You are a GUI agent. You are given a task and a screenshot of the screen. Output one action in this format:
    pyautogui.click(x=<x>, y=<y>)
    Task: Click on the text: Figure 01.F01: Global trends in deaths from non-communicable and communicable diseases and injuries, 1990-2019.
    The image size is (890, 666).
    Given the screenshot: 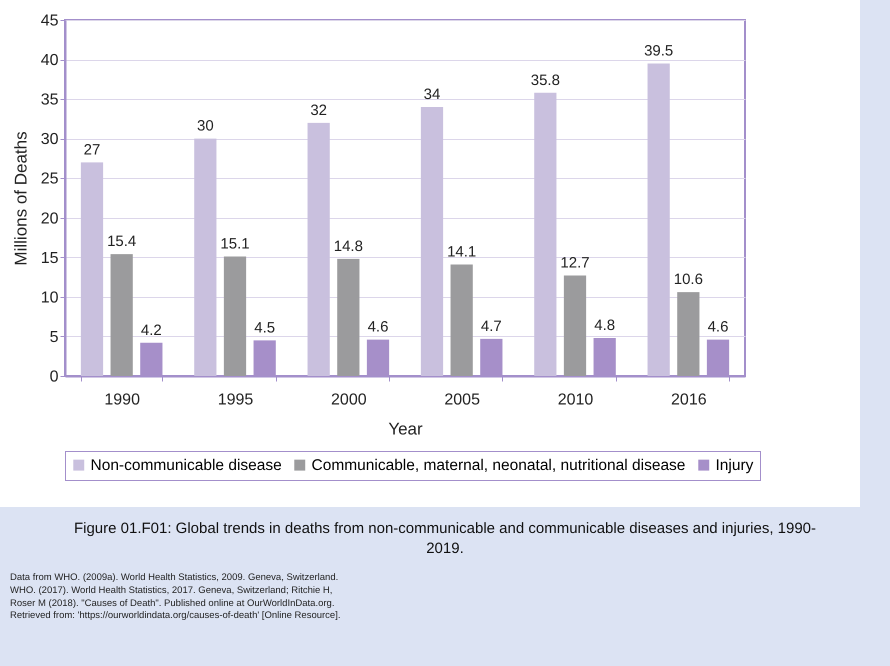 What is the action you would take?
    pyautogui.click(x=445, y=538)
    